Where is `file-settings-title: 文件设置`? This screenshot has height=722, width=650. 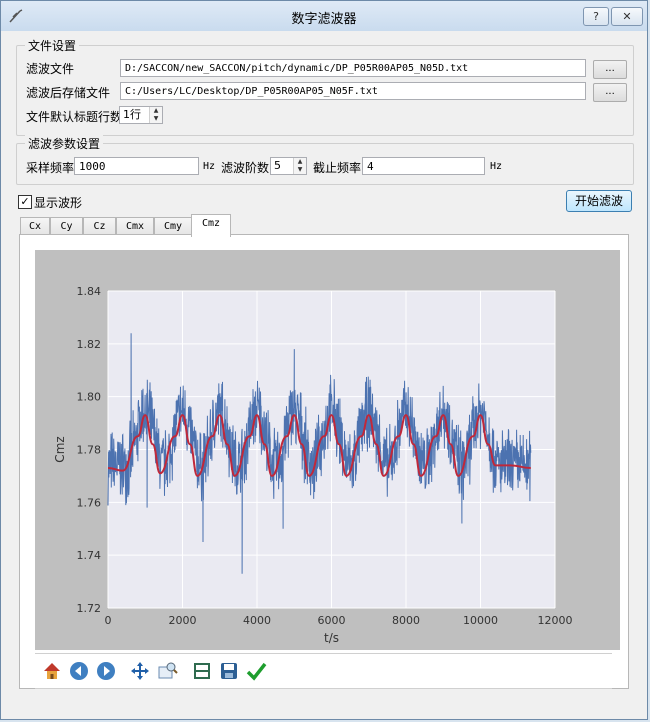 file-settings-title: 文件设置 is located at coordinates (52, 45).